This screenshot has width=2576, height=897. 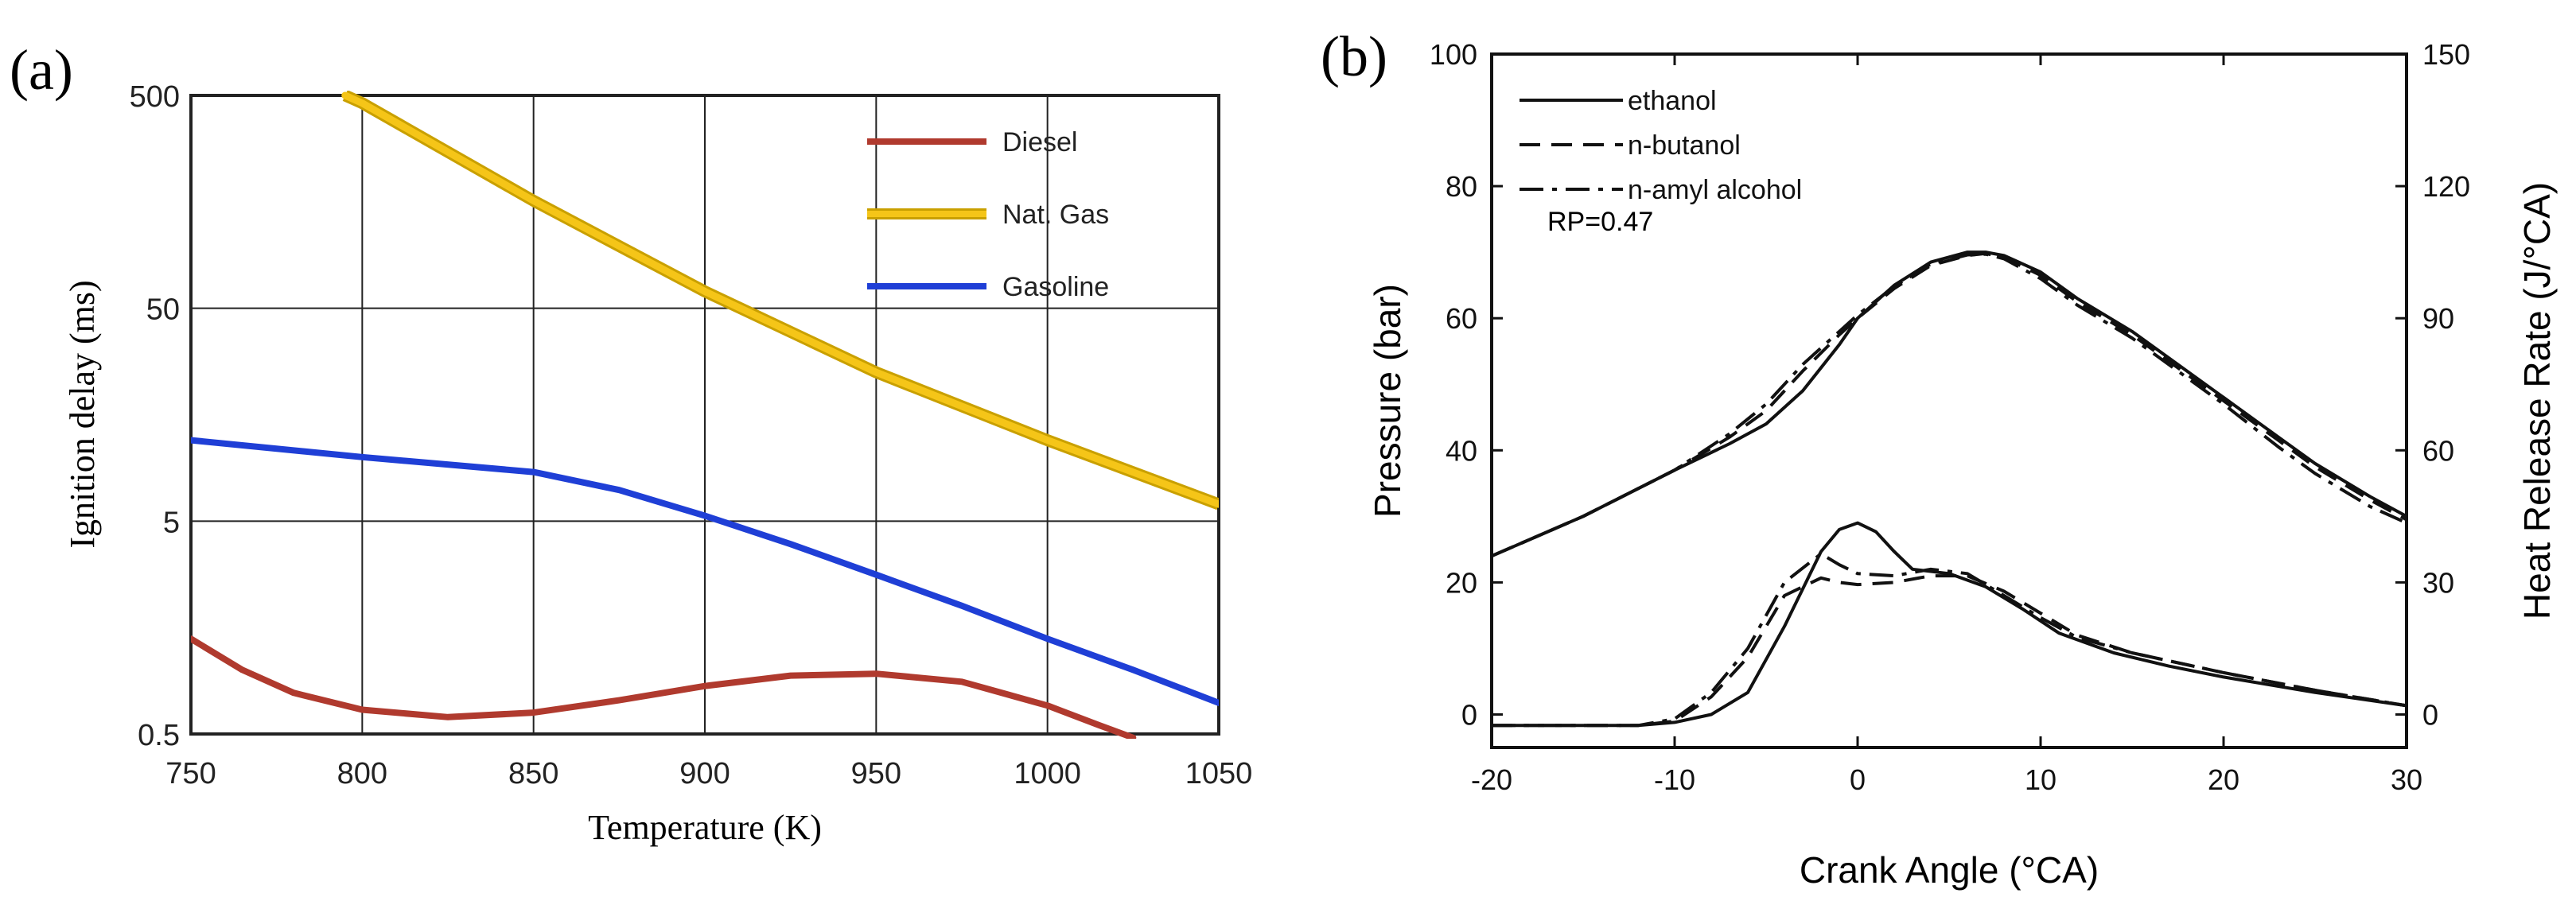 I want to click on panel-b-pressure-series-n-amyl-alcohol, so click(x=1949, y=405).